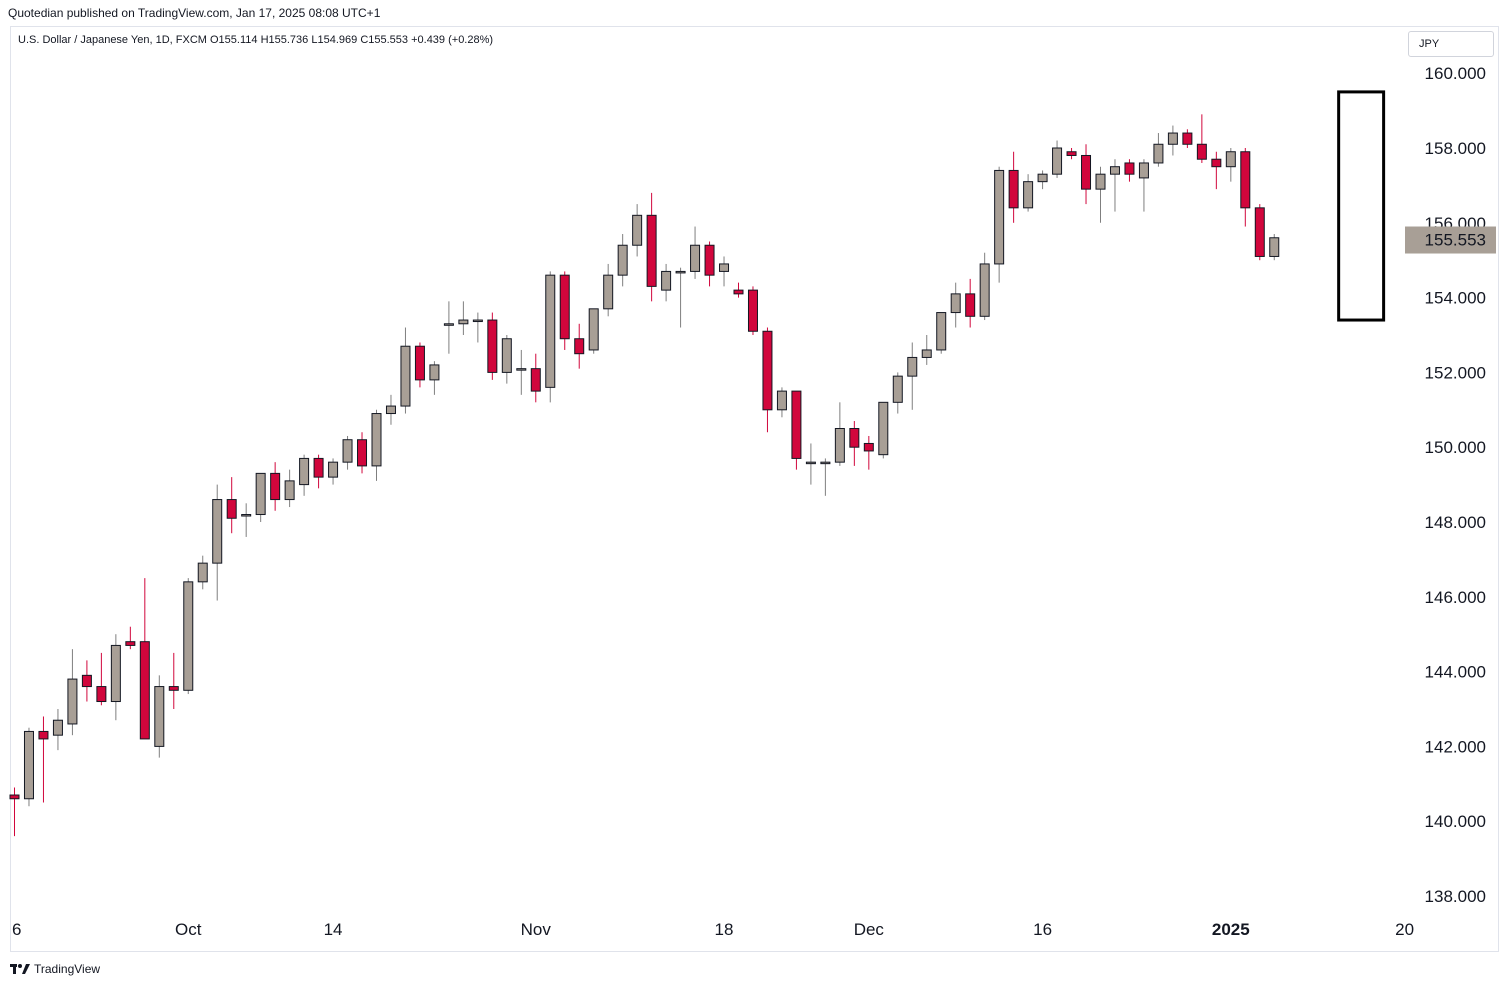  Describe the element at coordinates (1455, 672) in the screenshot. I see `price-tick-label: 144.000` at that location.